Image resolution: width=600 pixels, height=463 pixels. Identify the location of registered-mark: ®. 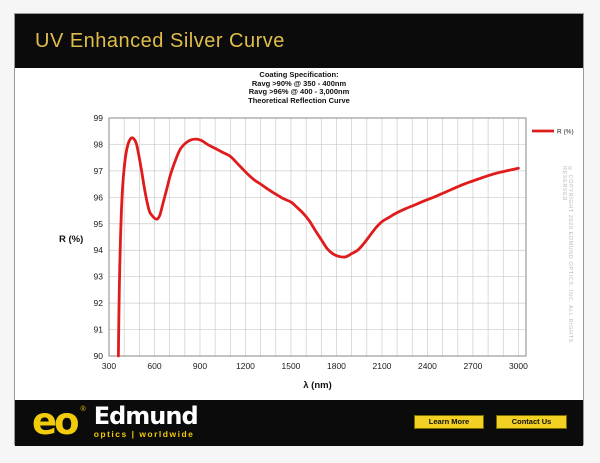
(83, 409).